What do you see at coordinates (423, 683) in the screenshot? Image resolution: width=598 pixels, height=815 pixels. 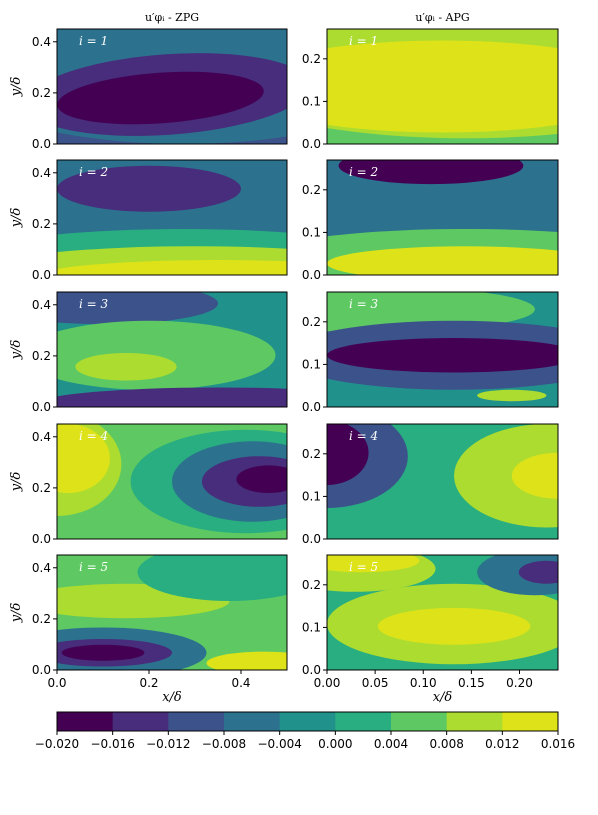 I see `x-tick-label: 0.10` at bounding box center [423, 683].